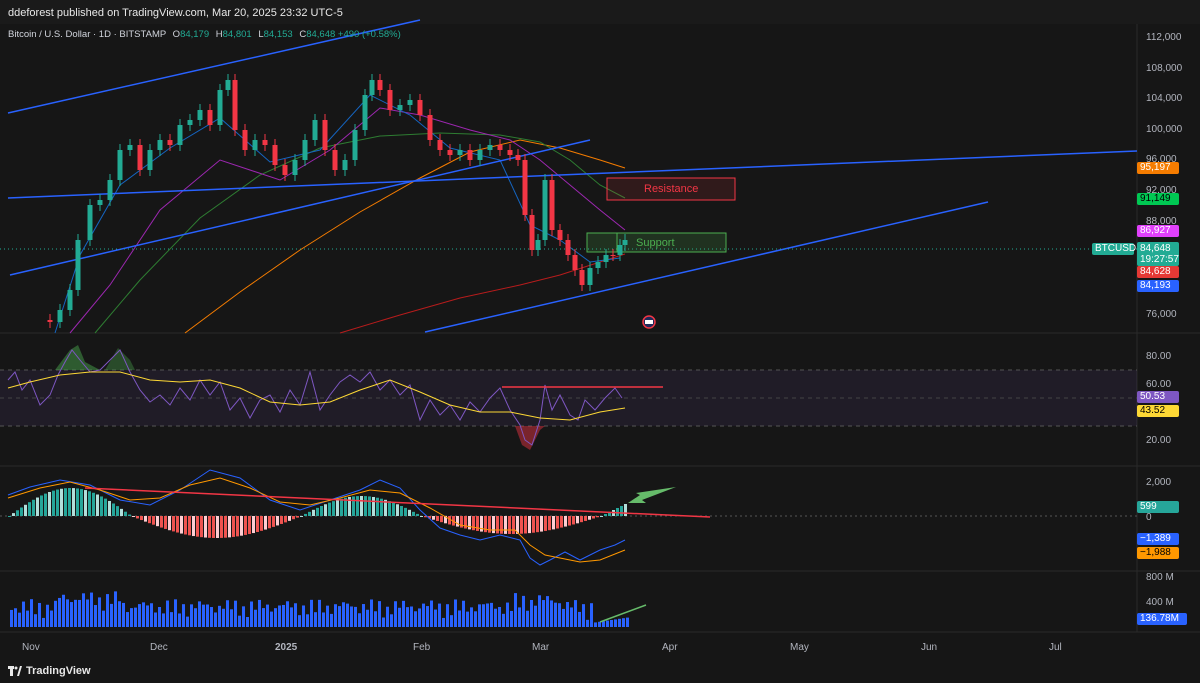  What do you see at coordinates (600, 671) in the screenshot?
I see `footer-bar: TradingView` at bounding box center [600, 671].